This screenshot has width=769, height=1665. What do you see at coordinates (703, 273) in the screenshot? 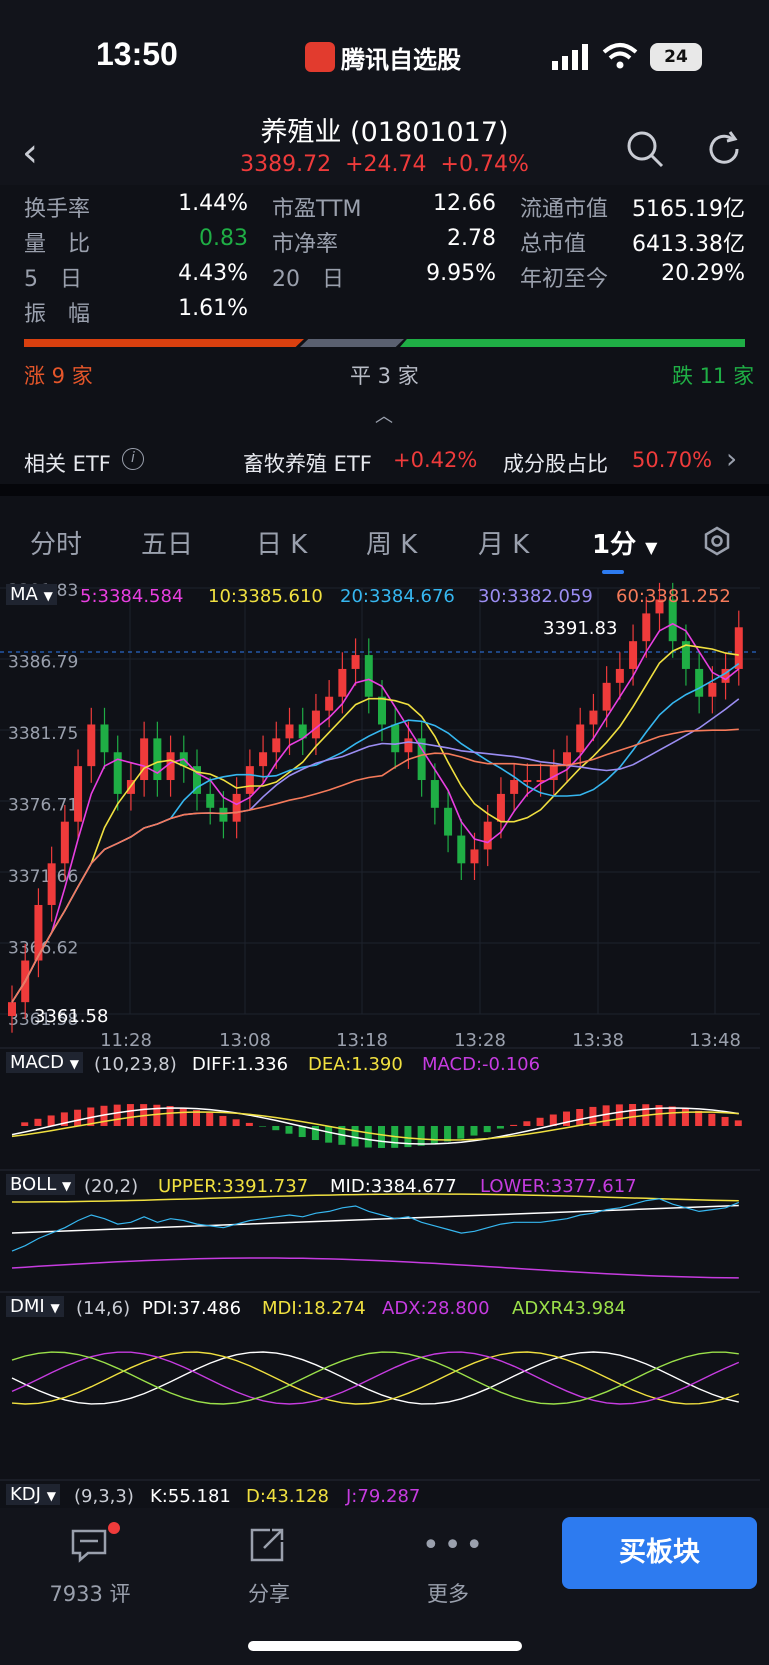
I see `ytd-value: 20.29%` at bounding box center [703, 273].